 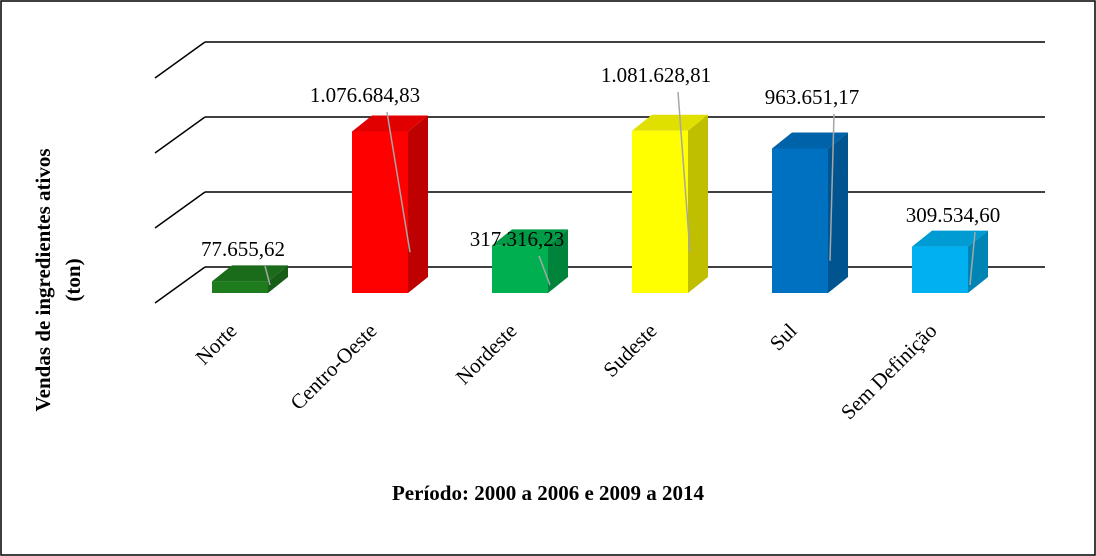 I want to click on data-label: 963.651,17, so click(x=812, y=97).